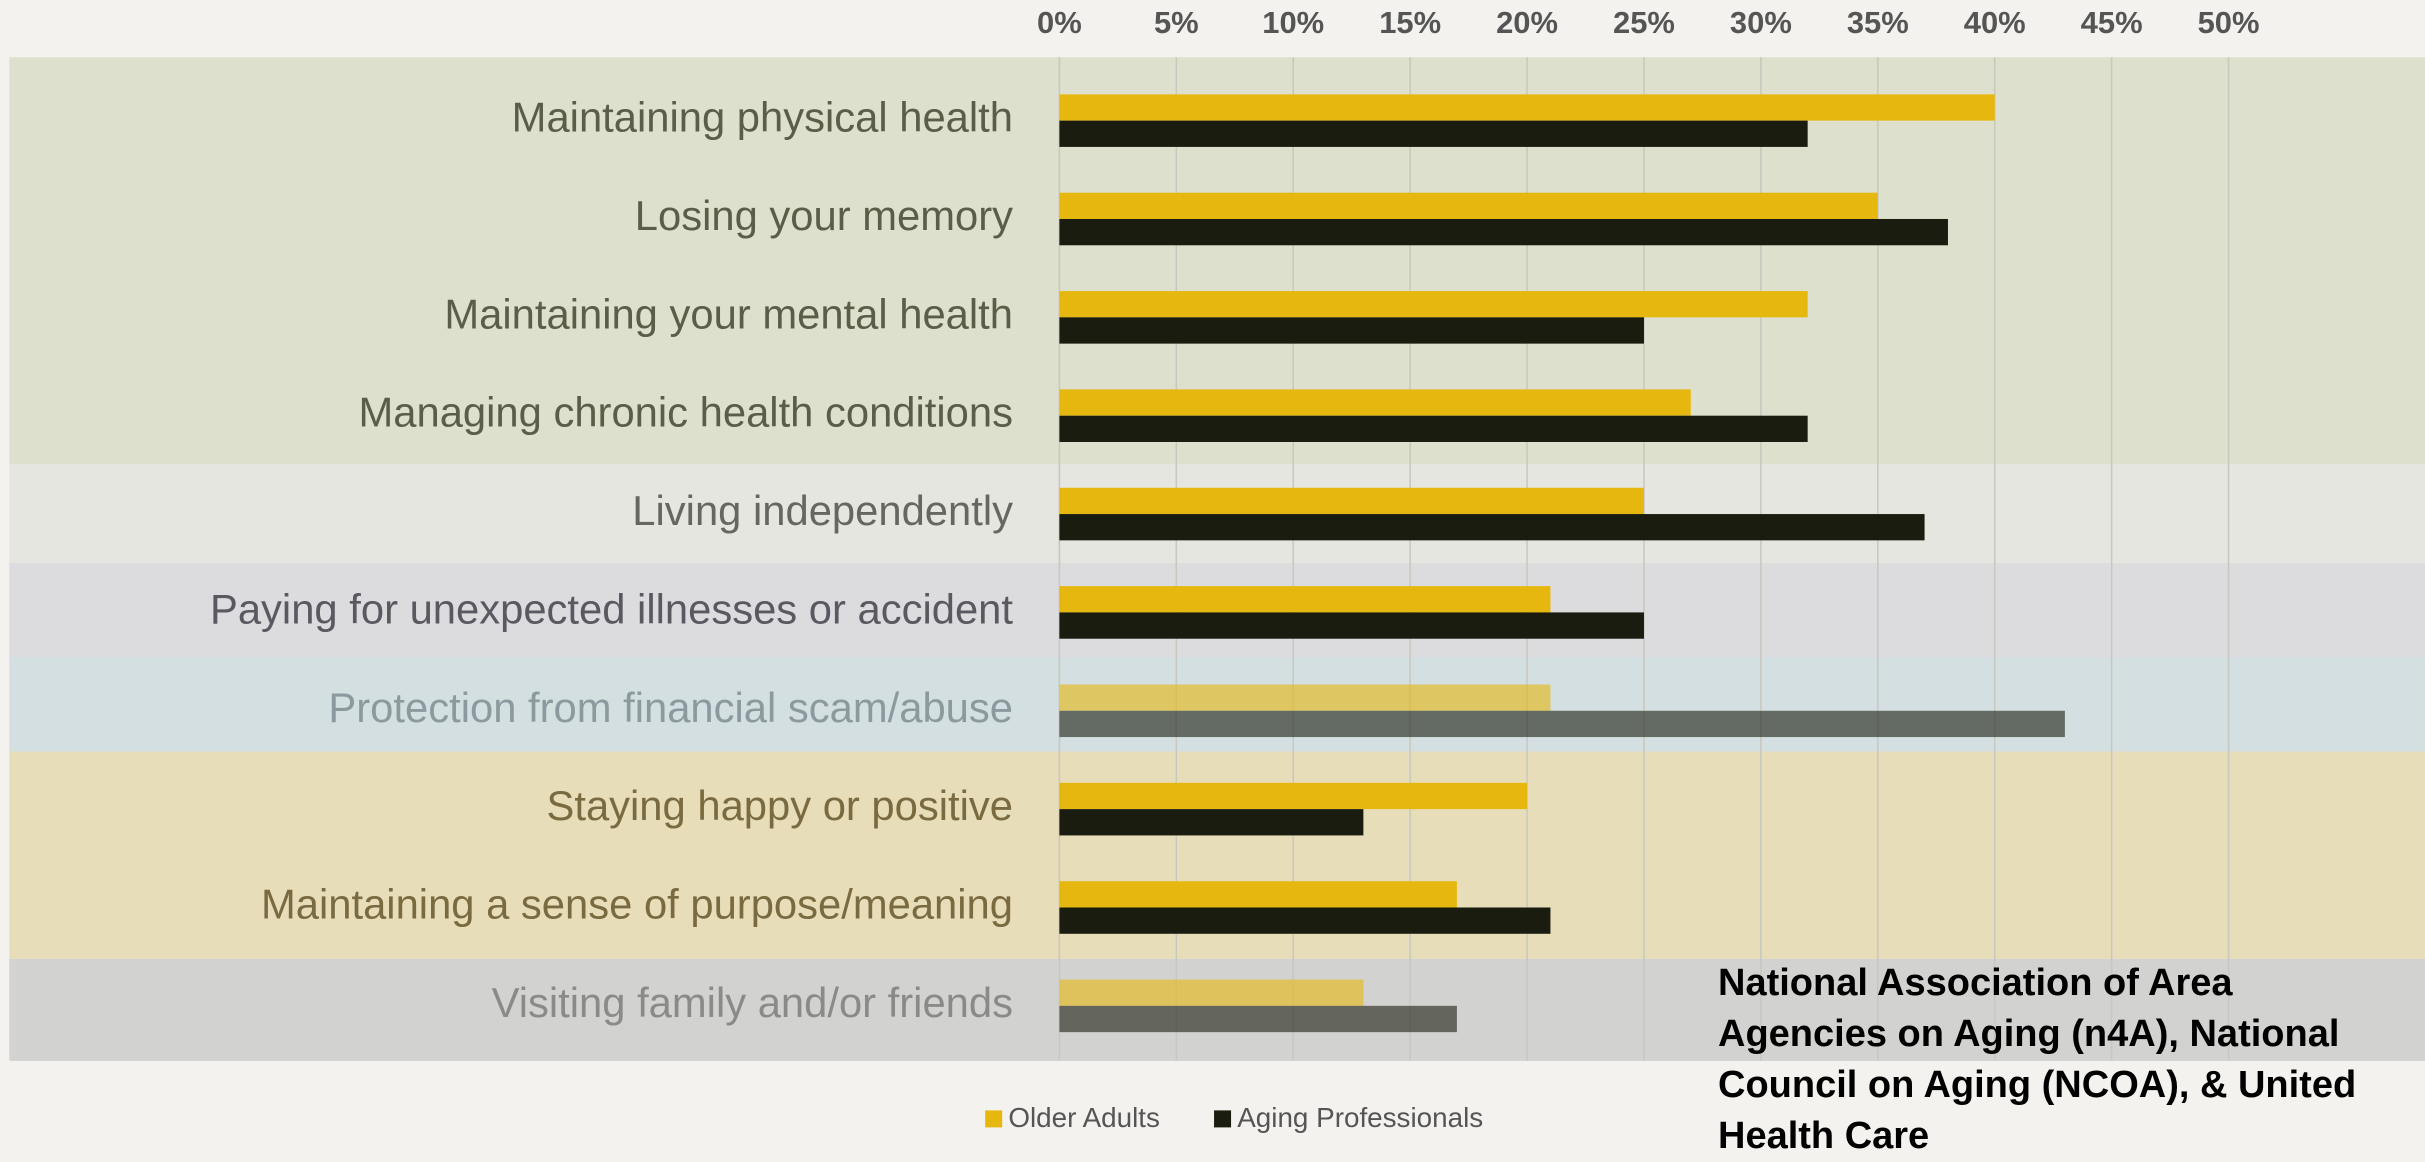  Describe the element at coordinates (670, 707) in the screenshot. I see `y-tick-label: Protection from financial scam/abuse` at that location.